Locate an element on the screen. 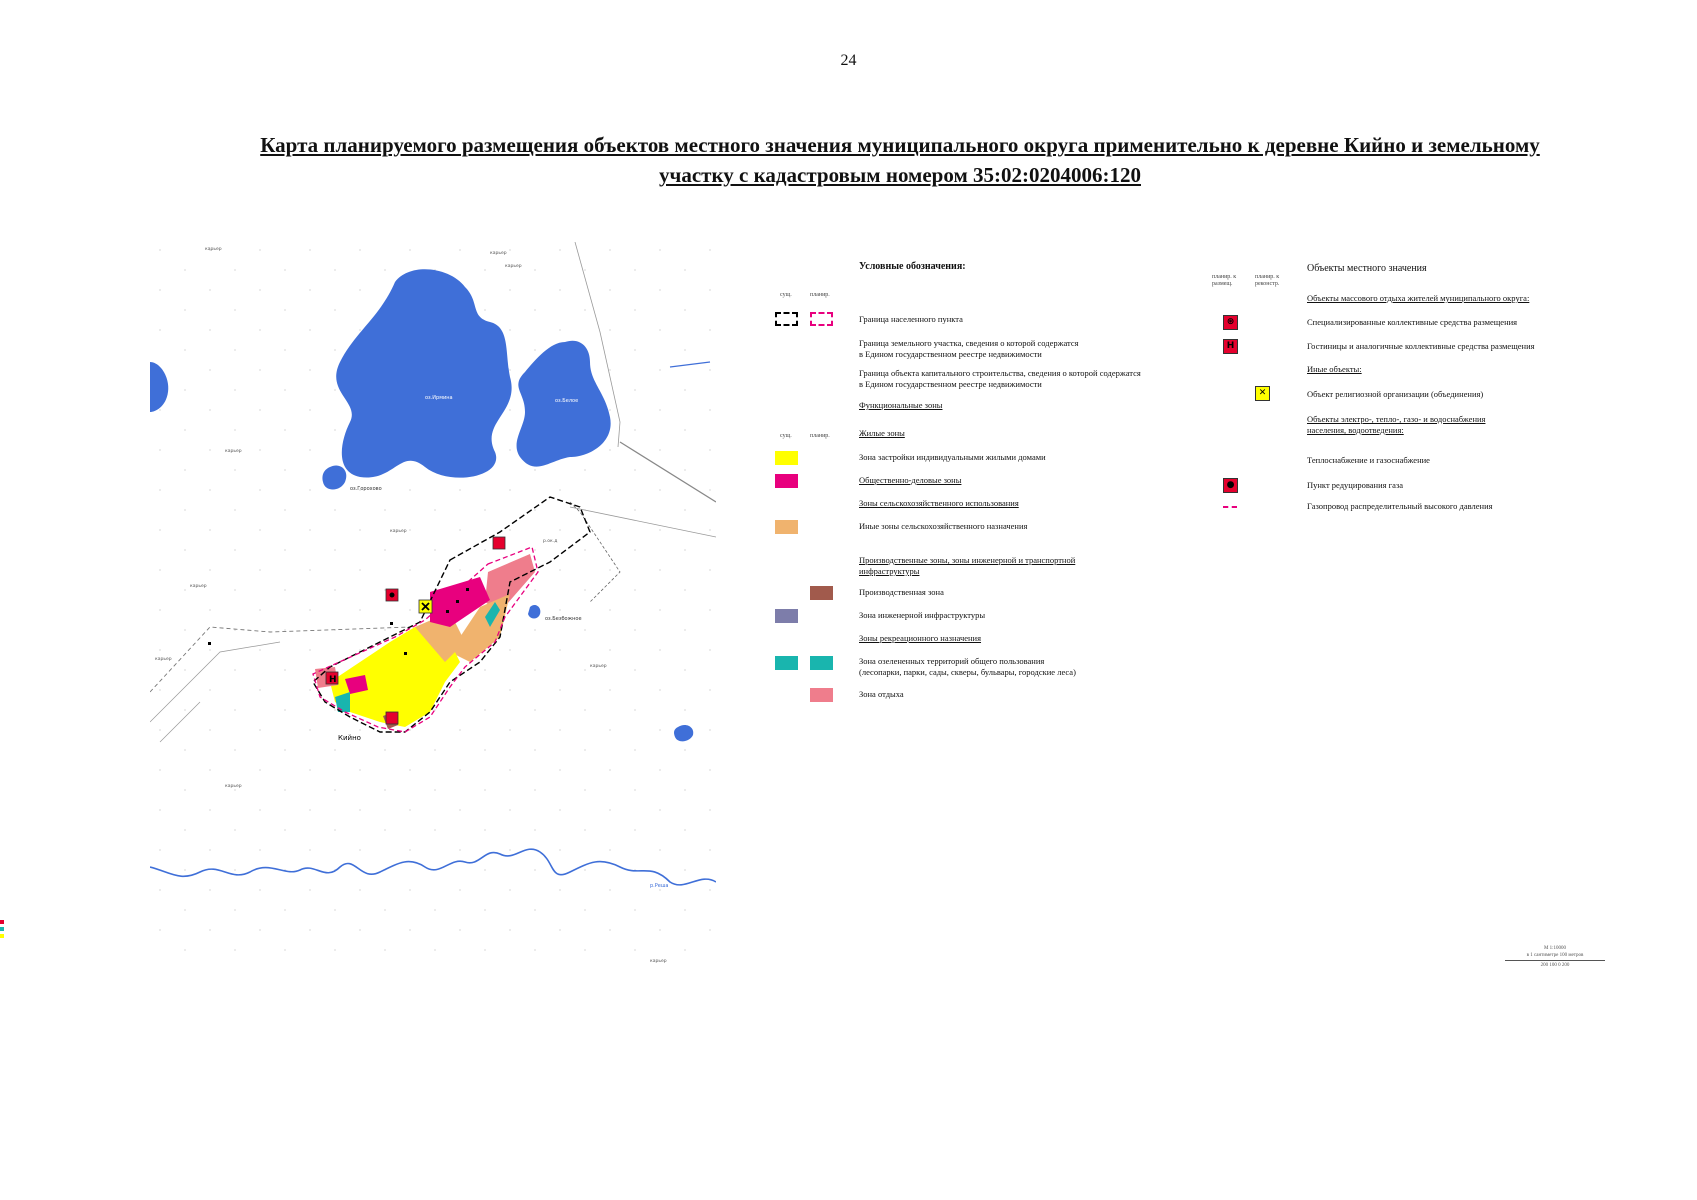  swatch-rest is located at coordinates (821, 695).